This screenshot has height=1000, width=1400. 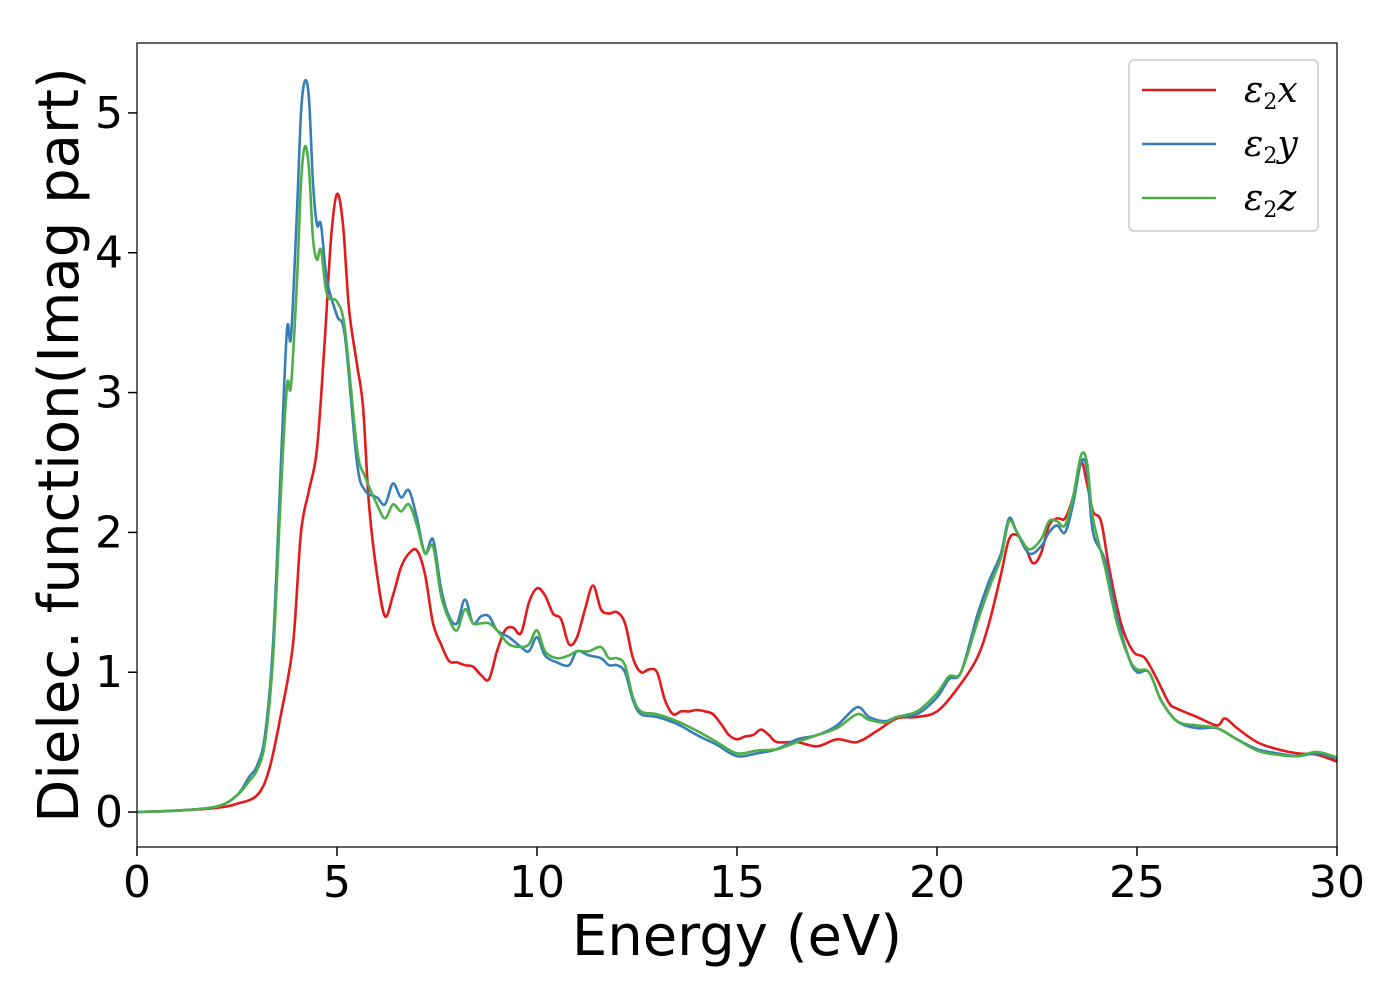 What do you see at coordinates (109, 532) in the screenshot?
I see `y-tick-label: 2` at bounding box center [109, 532].